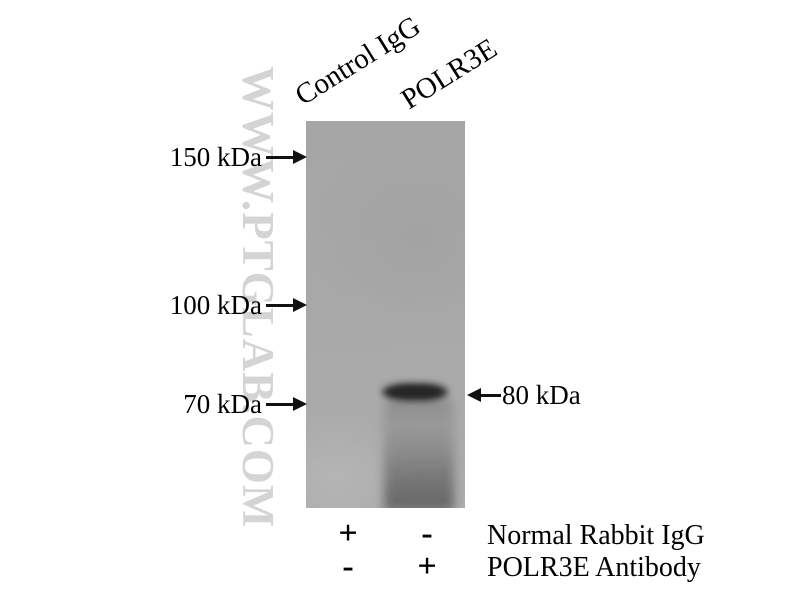  I want to click on legend-row1-label: Normal Rabbit IgG, so click(596, 535).